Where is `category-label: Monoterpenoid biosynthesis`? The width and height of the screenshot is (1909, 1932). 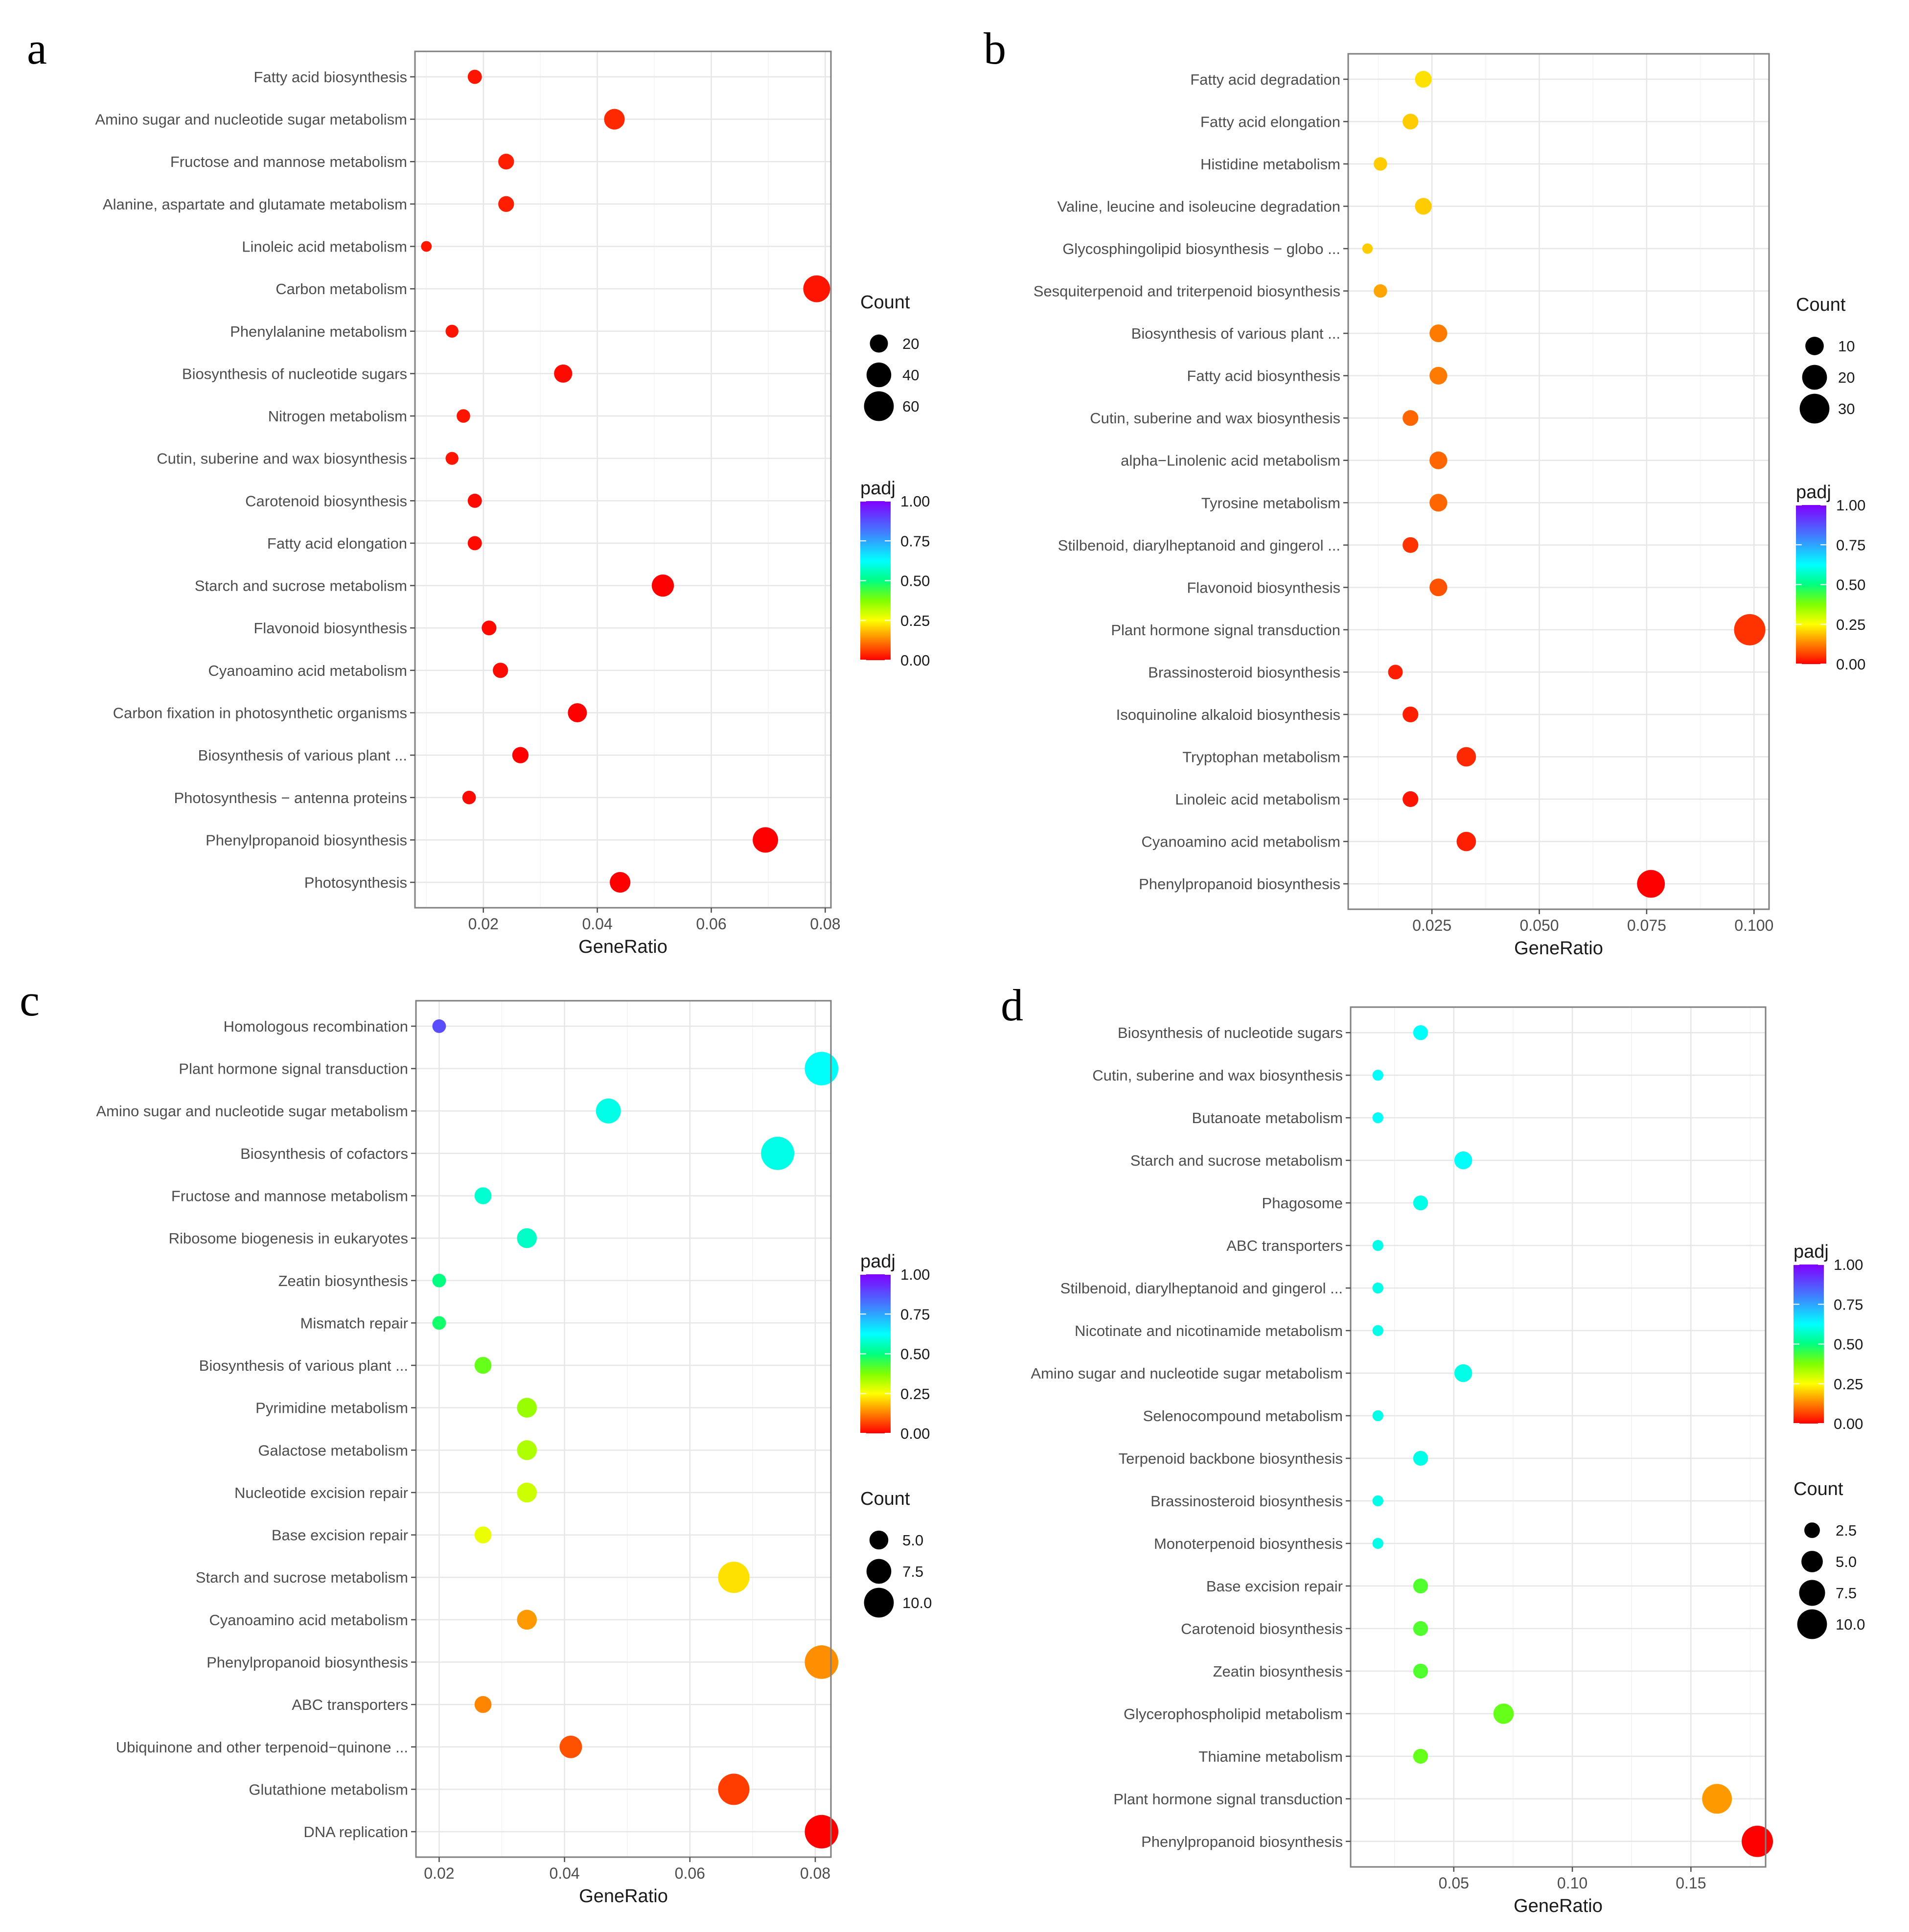
category-label: Monoterpenoid biosynthesis is located at coordinates (1248, 1543).